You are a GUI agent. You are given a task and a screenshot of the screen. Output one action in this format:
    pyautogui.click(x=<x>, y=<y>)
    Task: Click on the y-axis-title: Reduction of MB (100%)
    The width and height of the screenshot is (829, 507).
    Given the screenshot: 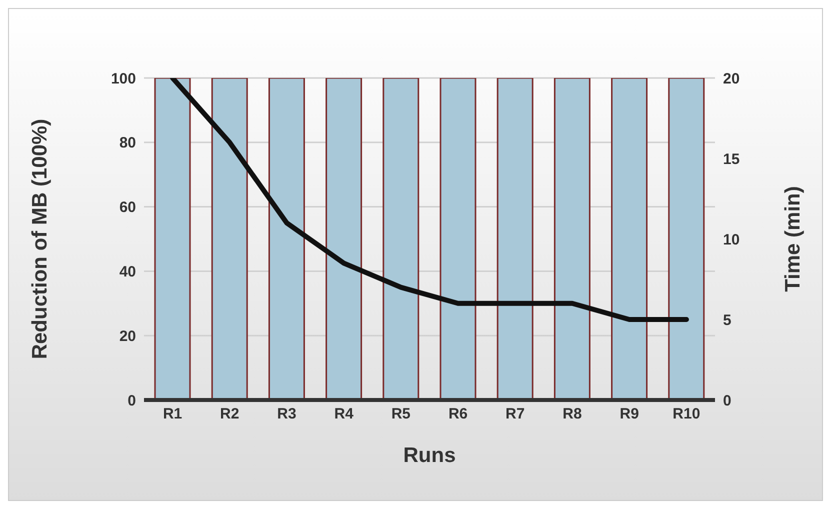 What is the action you would take?
    pyautogui.click(x=40, y=239)
    